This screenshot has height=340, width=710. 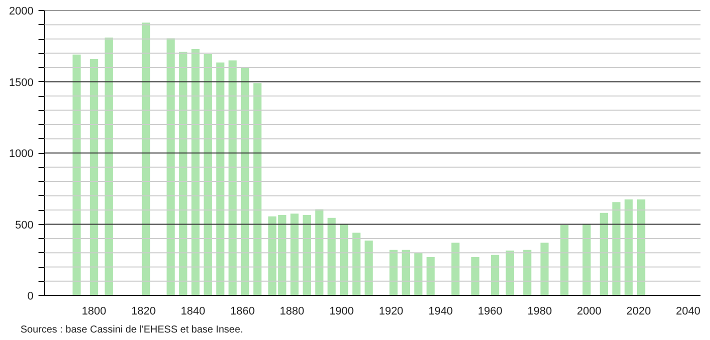 What do you see at coordinates (242, 312) in the screenshot?
I see `x-tick-label: 1860` at bounding box center [242, 312].